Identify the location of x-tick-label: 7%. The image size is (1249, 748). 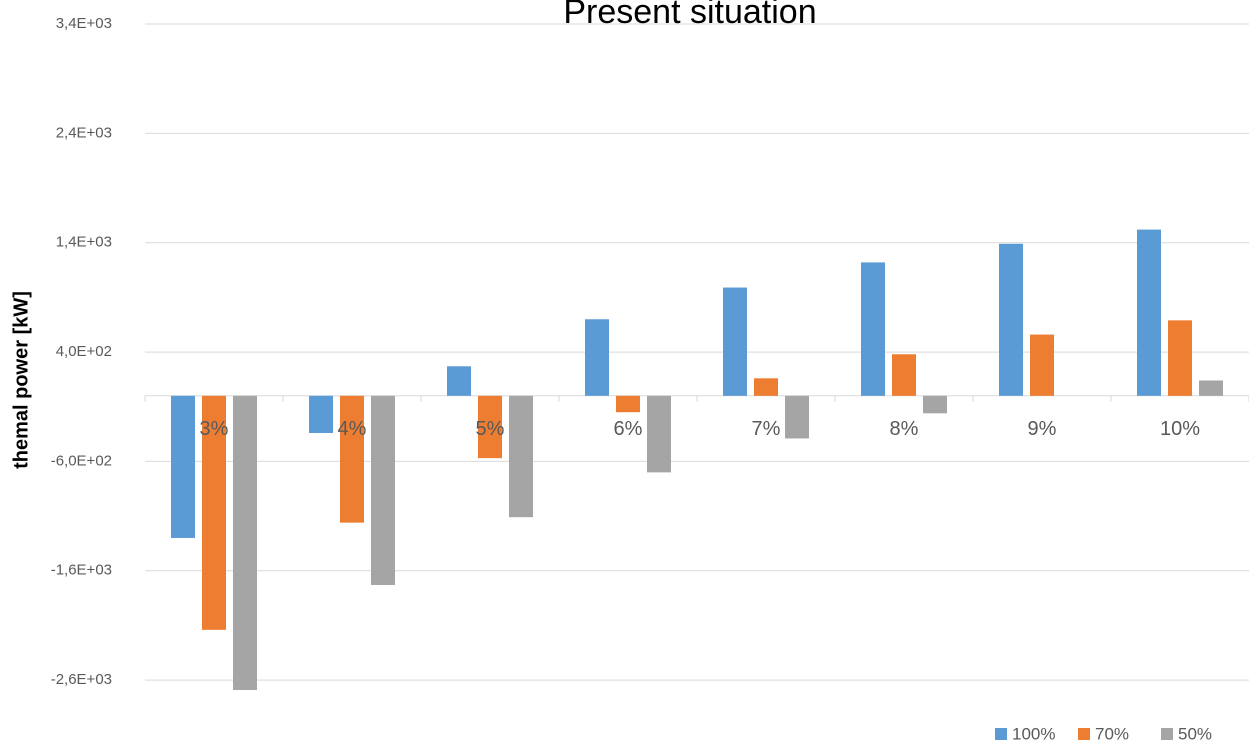
(766, 429).